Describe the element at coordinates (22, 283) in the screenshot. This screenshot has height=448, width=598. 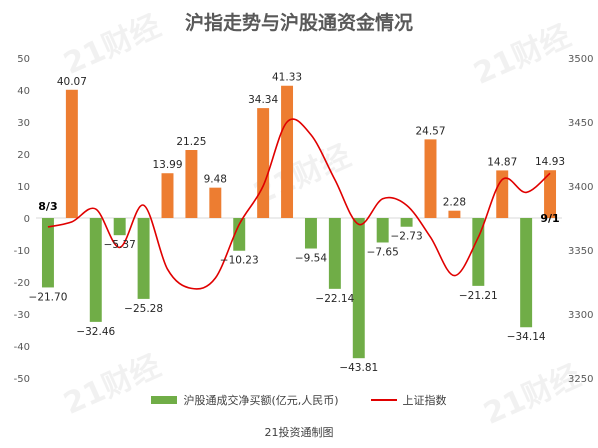
I see `left-axis-tick-label: -20` at that location.